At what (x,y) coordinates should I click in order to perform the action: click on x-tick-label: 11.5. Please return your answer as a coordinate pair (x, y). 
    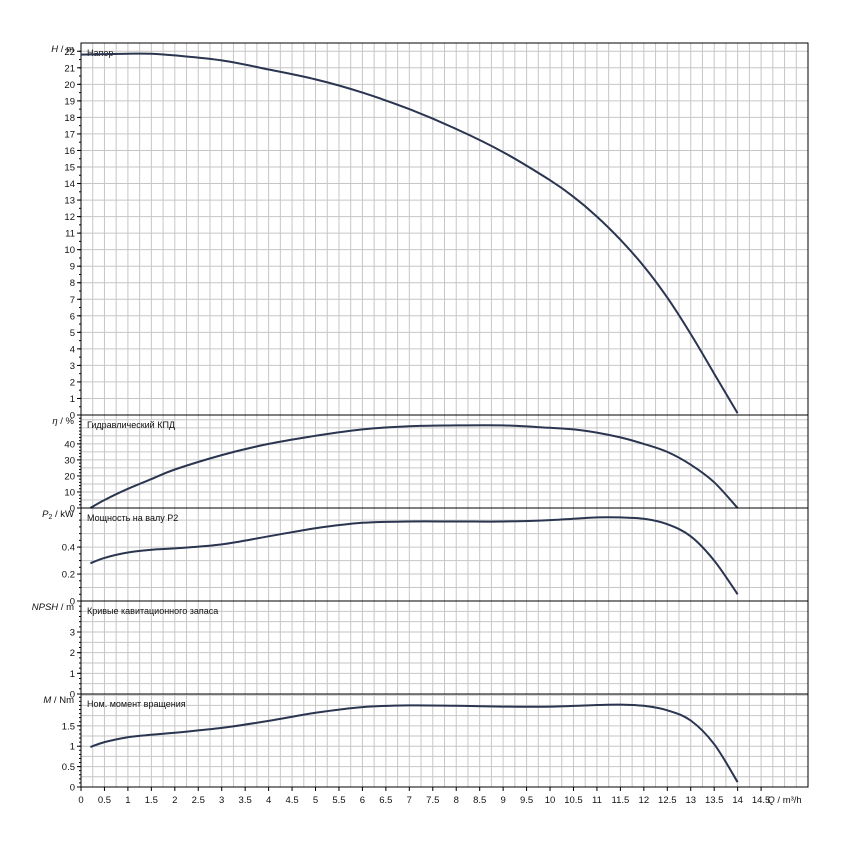
    Looking at the image, I should click on (620, 800).